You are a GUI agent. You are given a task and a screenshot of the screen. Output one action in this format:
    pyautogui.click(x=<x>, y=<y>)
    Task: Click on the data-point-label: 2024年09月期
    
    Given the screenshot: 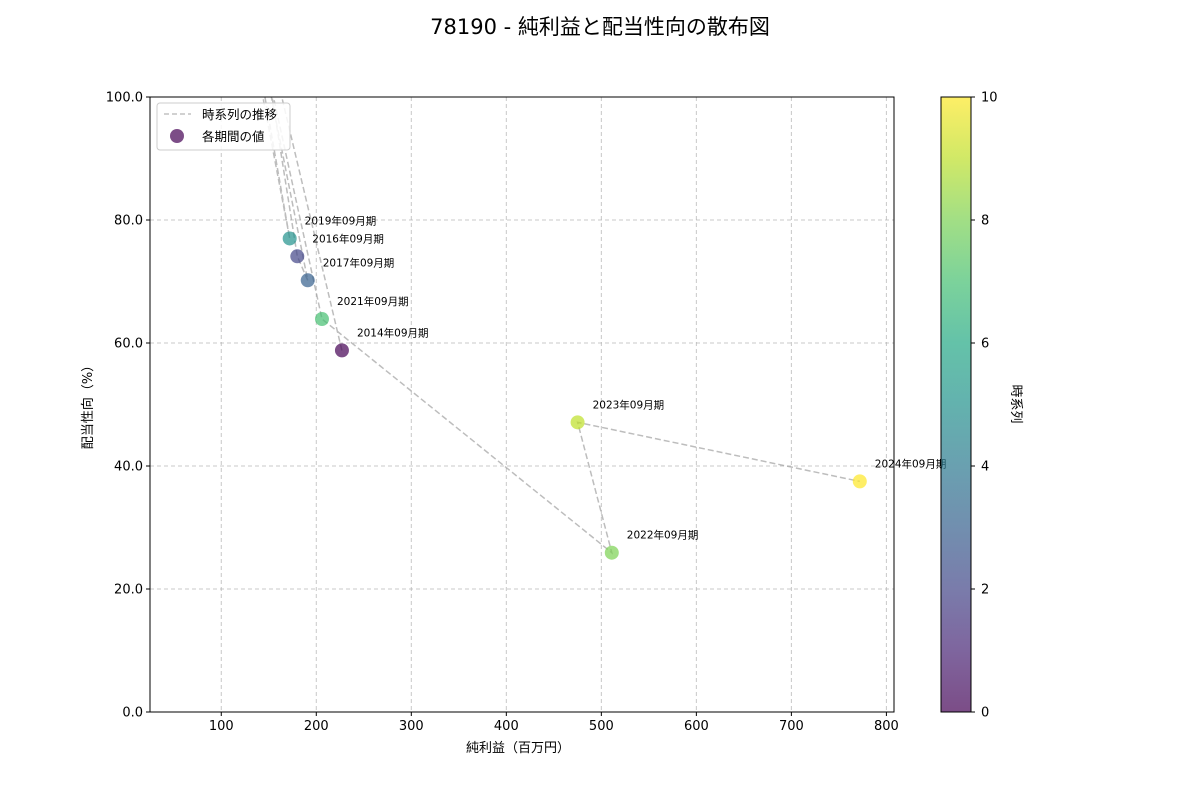 What is the action you would take?
    pyautogui.click(x=911, y=463)
    